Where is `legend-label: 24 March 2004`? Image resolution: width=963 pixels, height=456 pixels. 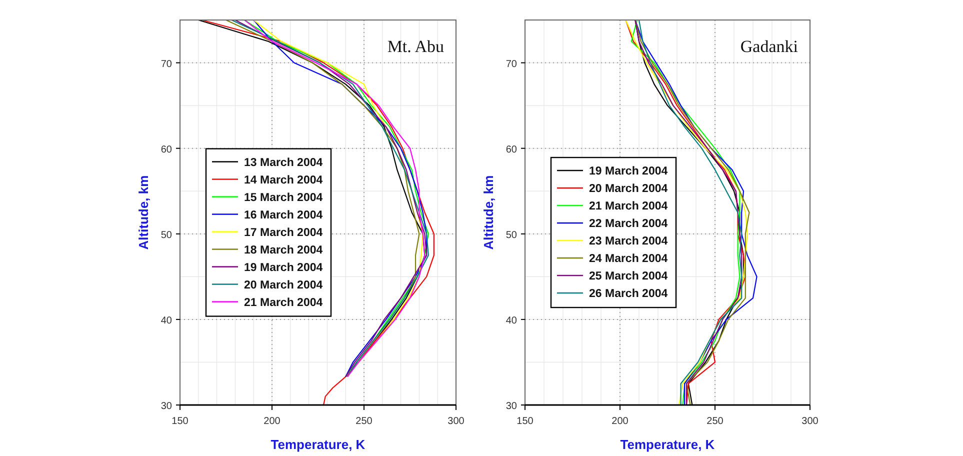 legend-label: 24 March 2004 is located at coordinates (628, 259).